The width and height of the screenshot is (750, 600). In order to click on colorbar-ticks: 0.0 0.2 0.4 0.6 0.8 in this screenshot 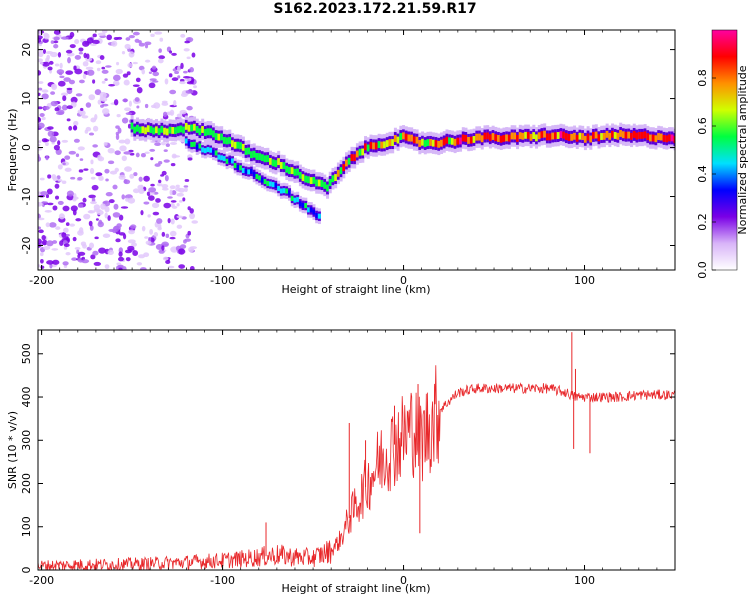, I will do `click(706, 174)`.